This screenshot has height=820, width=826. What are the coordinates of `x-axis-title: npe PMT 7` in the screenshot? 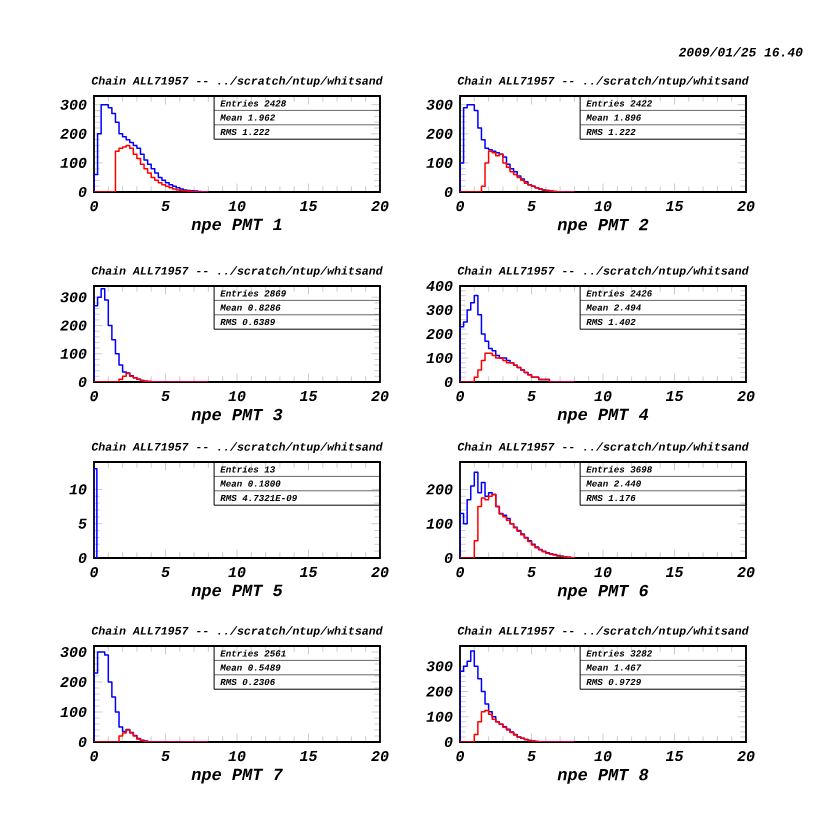 It's located at (237, 776).